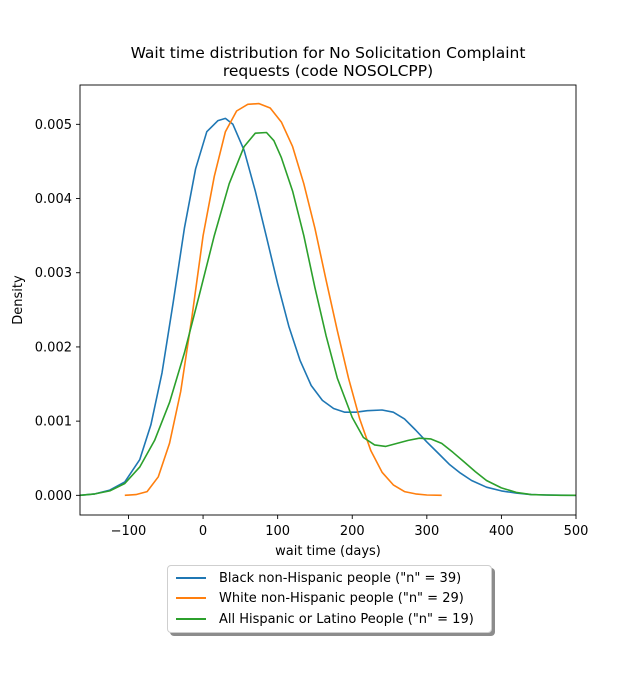 Image resolution: width=640 pixels, height=700 pixels. I want to click on legend-label-hispanic: All Hispanic or Latino People ("n" = 19), so click(346, 619).